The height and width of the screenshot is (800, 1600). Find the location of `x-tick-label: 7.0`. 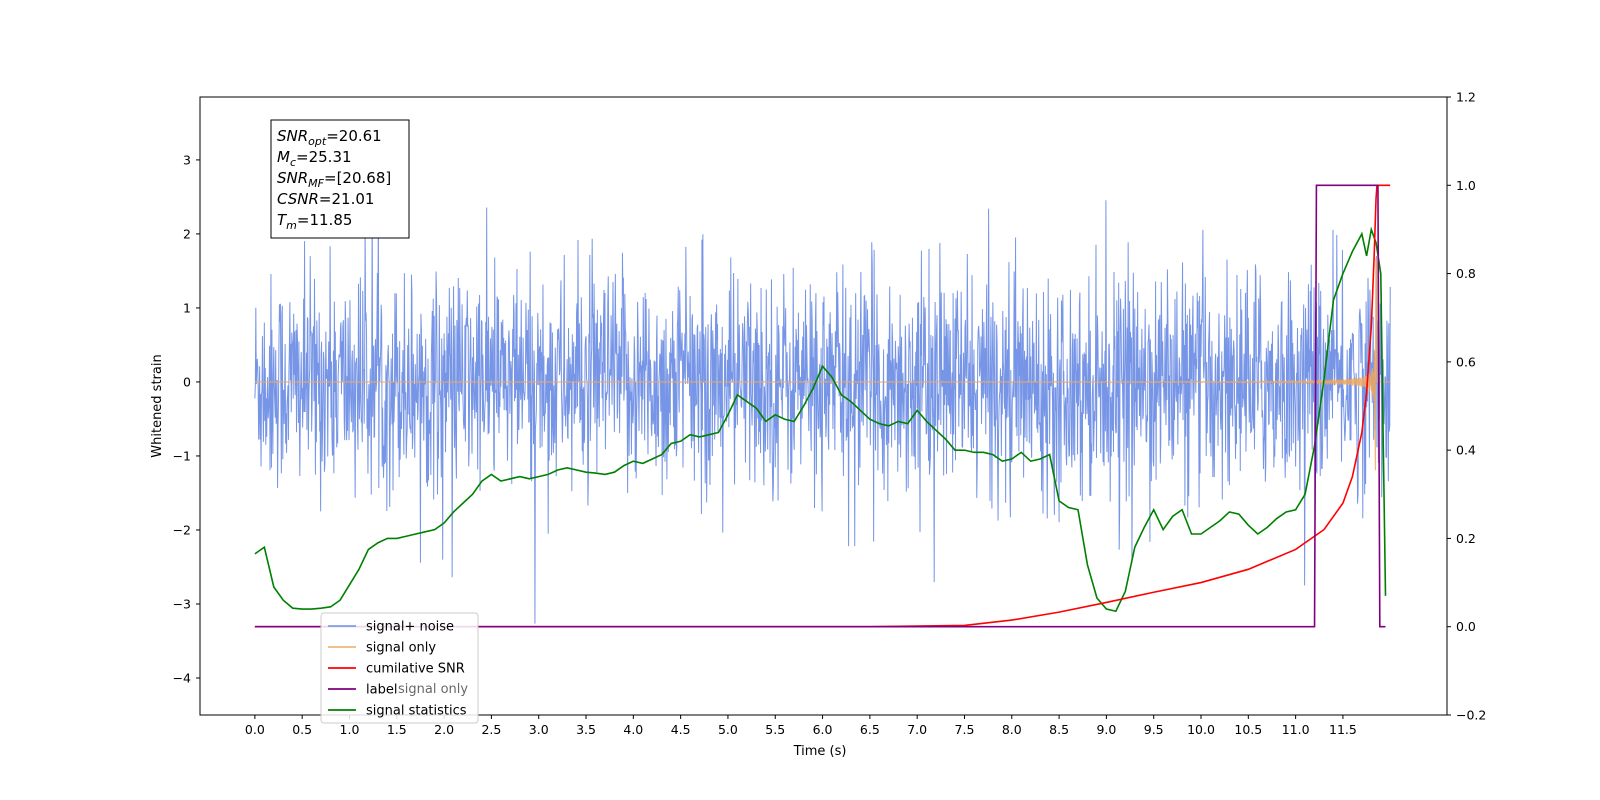

x-tick-label: 7.0 is located at coordinates (917, 729).